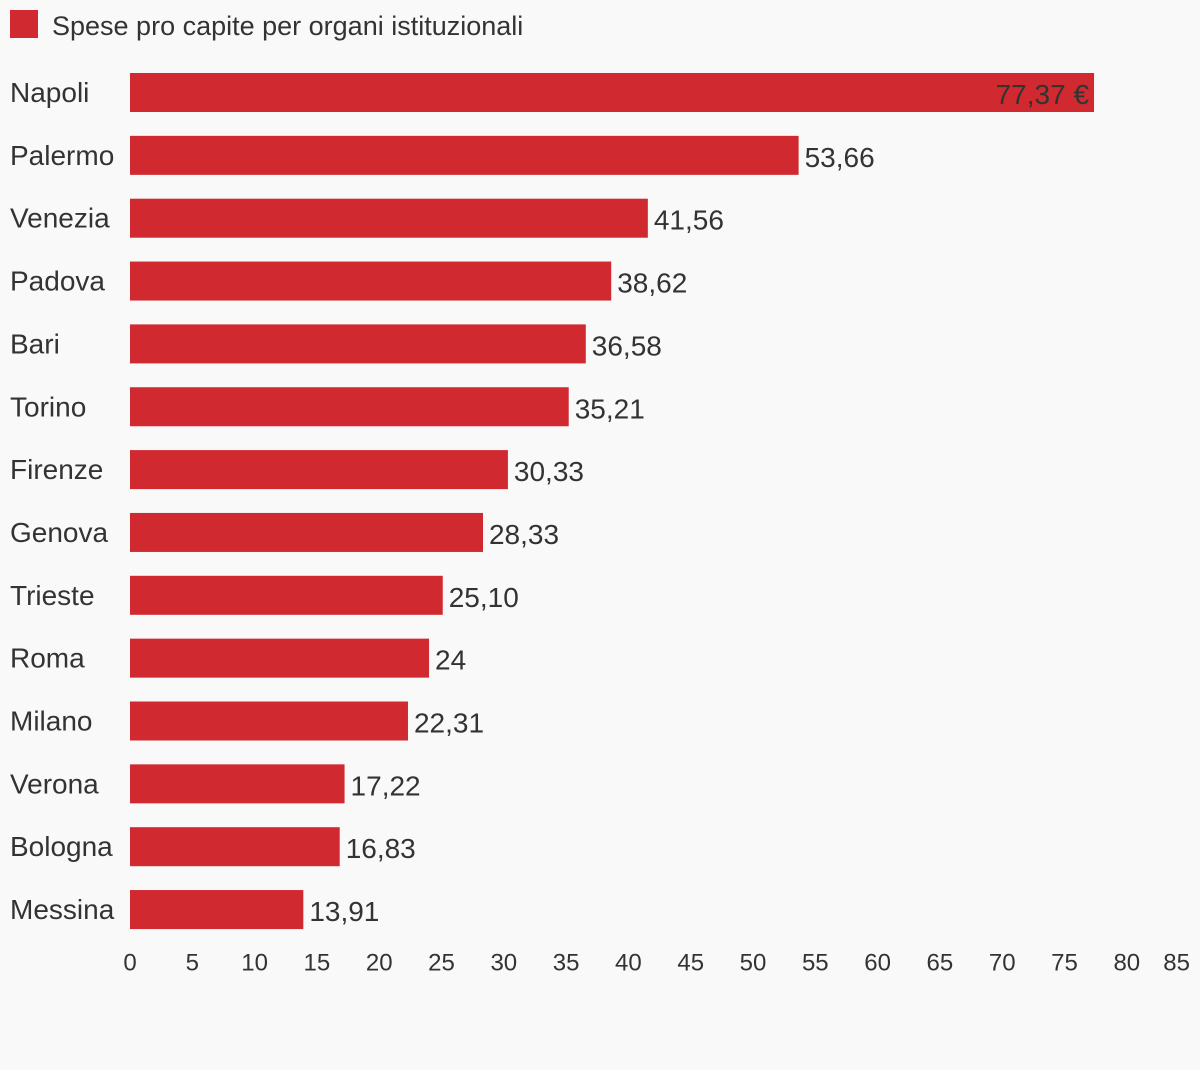 This screenshot has width=1200, height=1070. Describe the element at coordinates (1126, 963) in the screenshot. I see `tick-label: 80` at that location.